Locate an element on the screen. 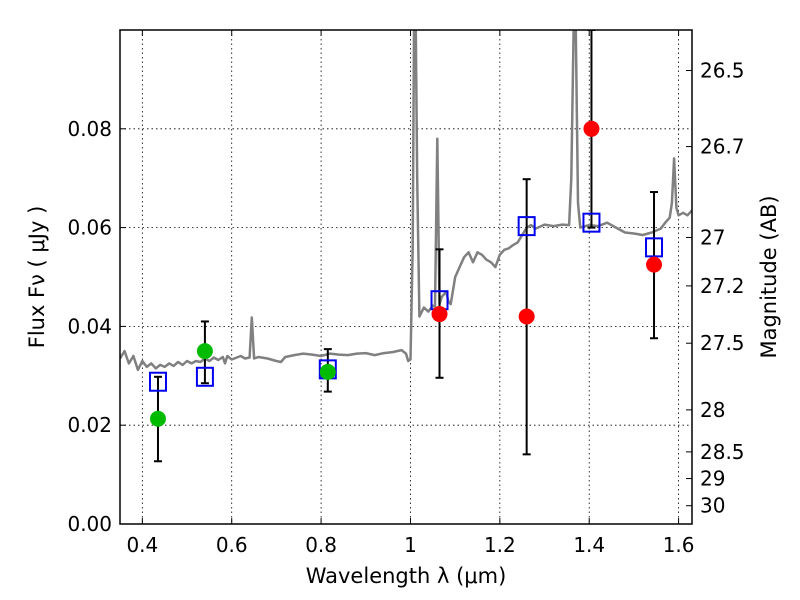 Image resolution: width=800 pixels, height=600 pixels. x-axis-label: Wavelength λ (μm) is located at coordinates (406, 576).